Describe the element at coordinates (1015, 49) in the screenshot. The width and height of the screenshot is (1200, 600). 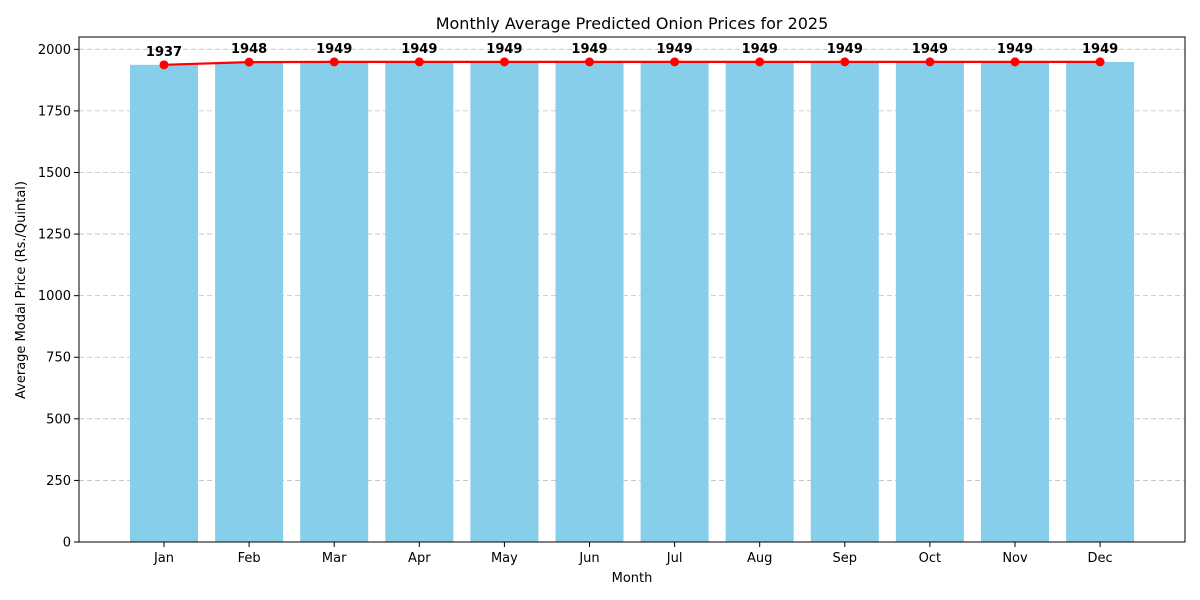
I see `data-label-nov: 1949` at that location.